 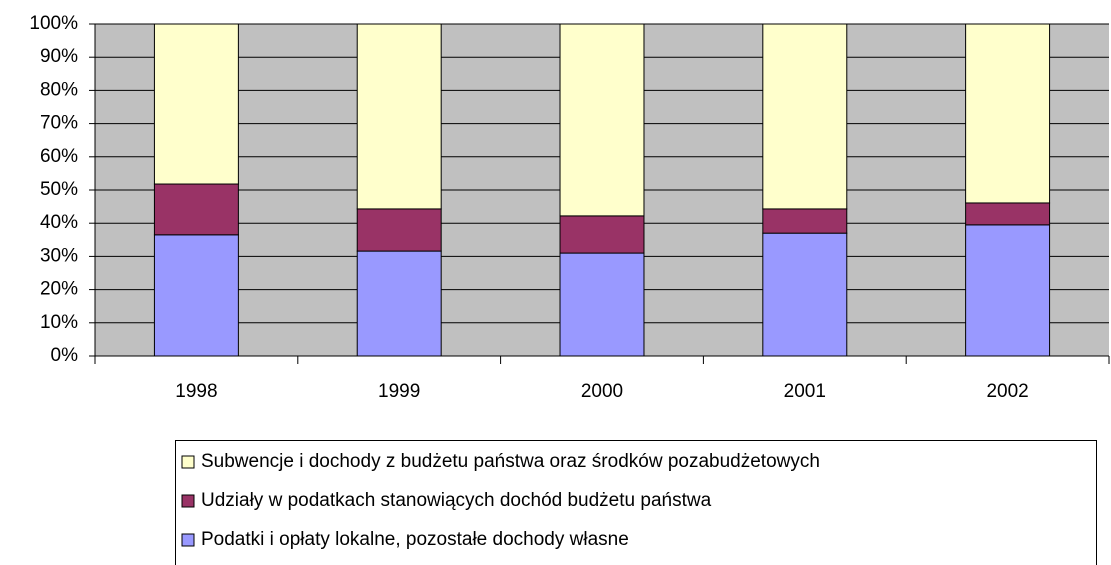 What do you see at coordinates (59, 156) in the screenshot?
I see `y-tick-label: 60%` at bounding box center [59, 156].